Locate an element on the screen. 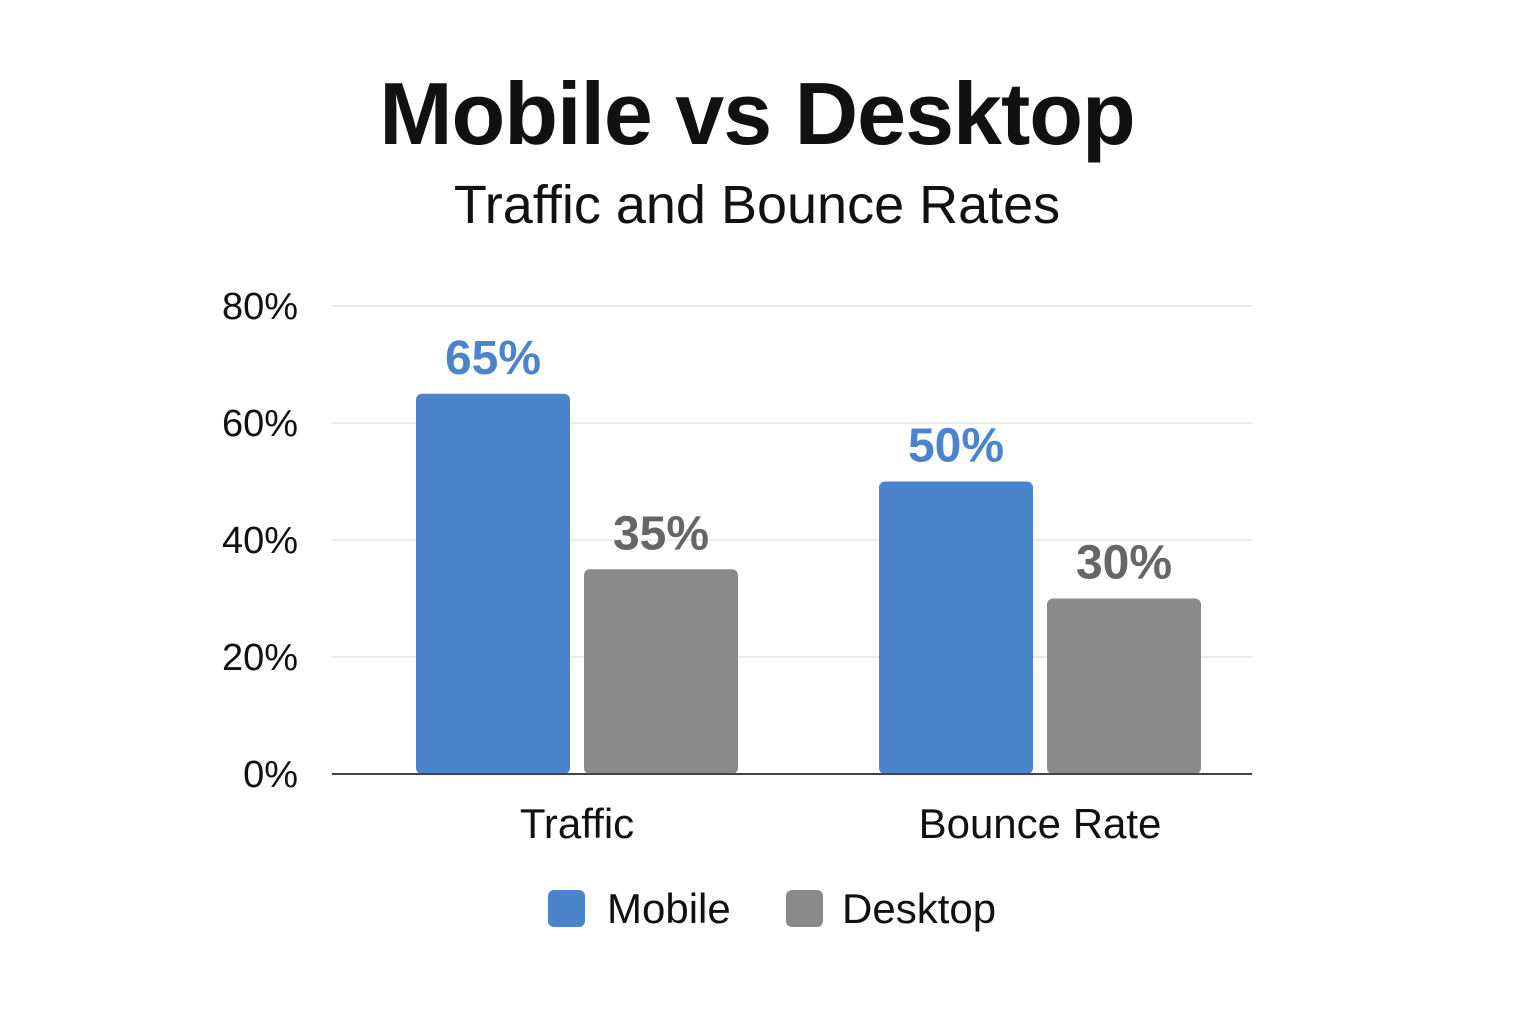 Image resolution: width=1536 pixels, height=1024 pixels. x-category-label: Traffic is located at coordinates (577, 823).